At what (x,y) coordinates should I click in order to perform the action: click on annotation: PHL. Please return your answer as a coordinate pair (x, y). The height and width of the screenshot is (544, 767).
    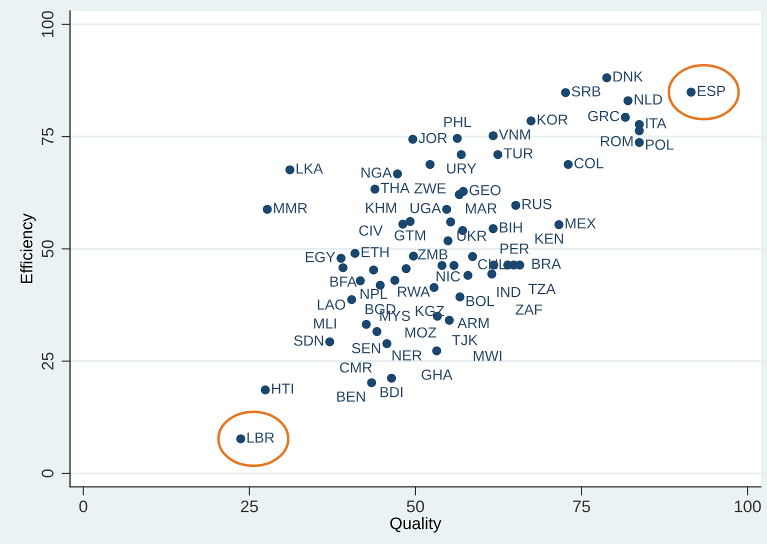
    Looking at the image, I should click on (457, 122).